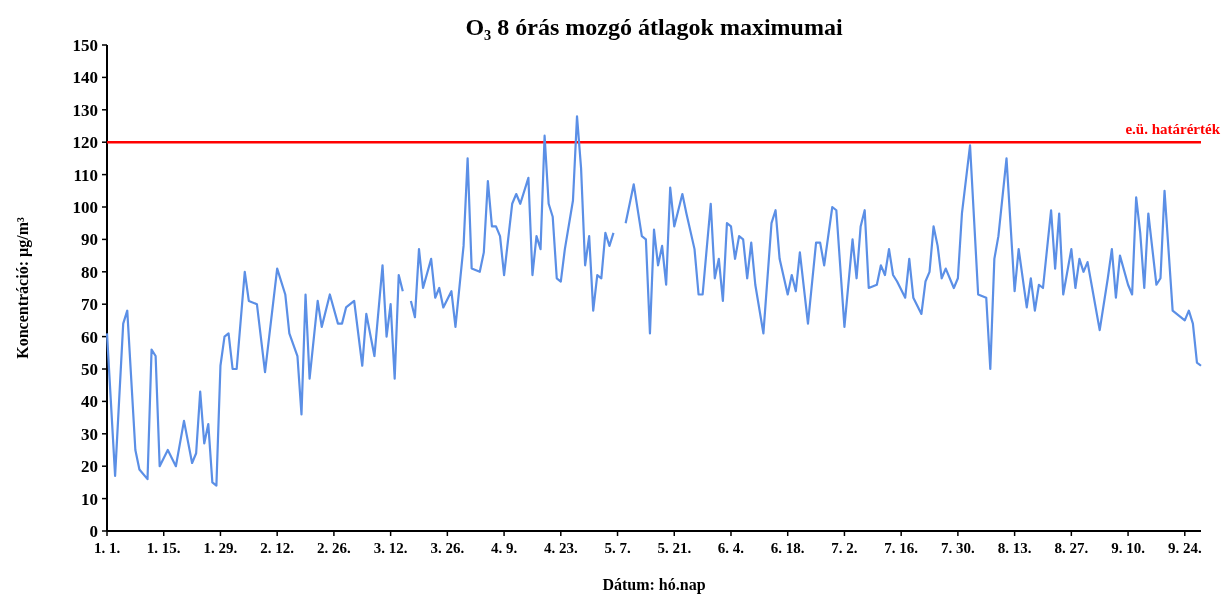 This screenshot has width=1230, height=607. What do you see at coordinates (674, 548) in the screenshot?
I see `x-tick-label: 5. 21.` at bounding box center [674, 548].